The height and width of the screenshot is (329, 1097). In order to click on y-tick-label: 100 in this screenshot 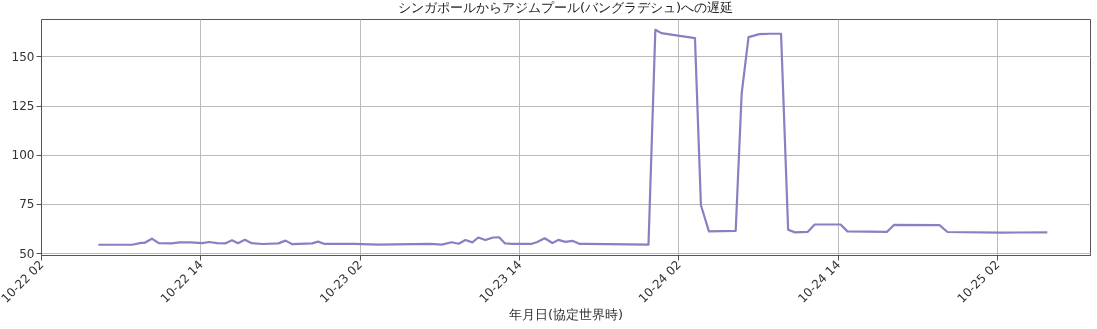, I will do `click(23, 155)`.